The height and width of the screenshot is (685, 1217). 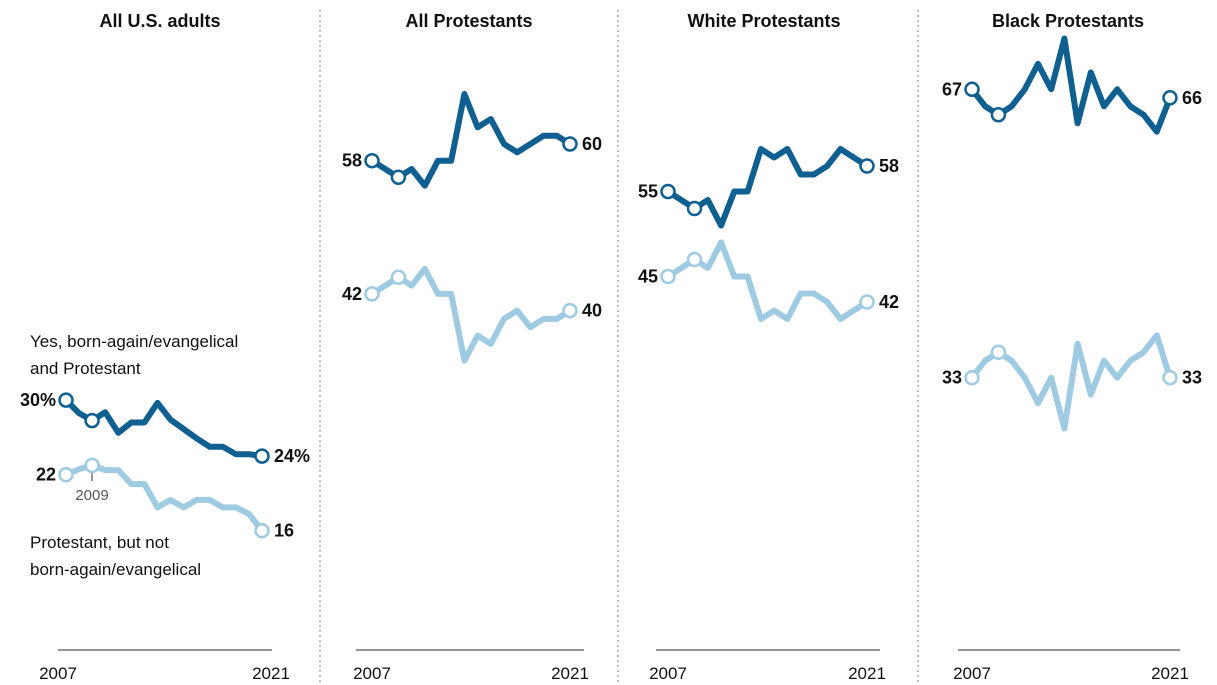 I want to click on year-marker-label: 2009, so click(x=91, y=495).